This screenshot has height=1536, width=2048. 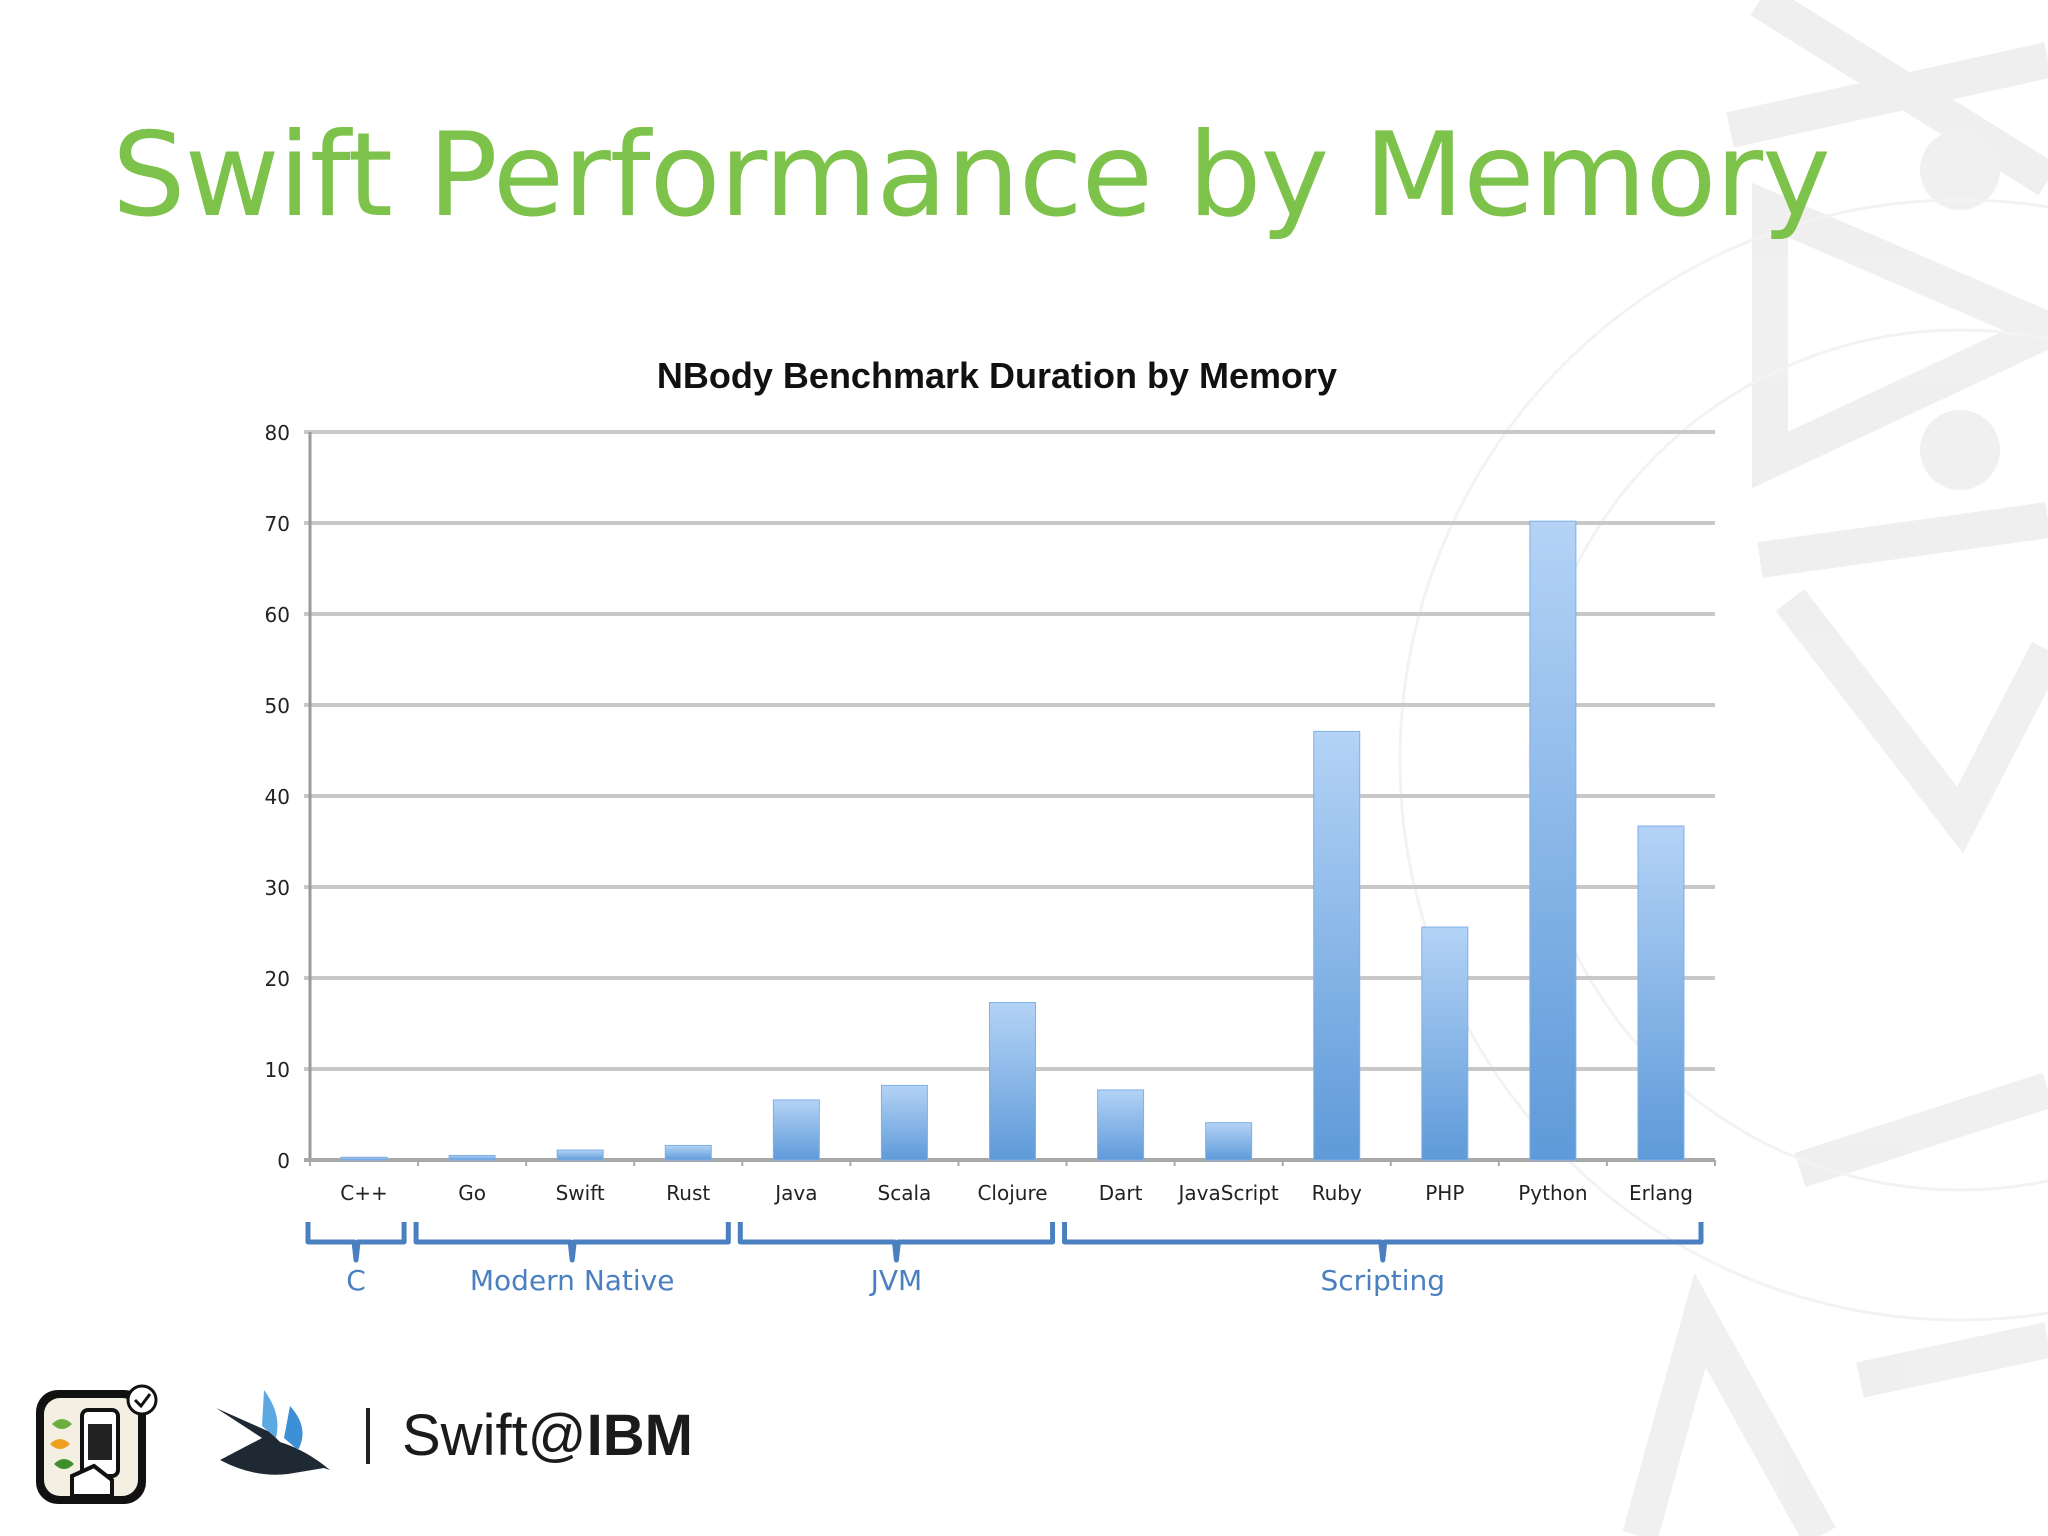 What do you see at coordinates (997, 375) in the screenshot?
I see `chart-title: NBody Benchmark Duration by Memory` at bounding box center [997, 375].